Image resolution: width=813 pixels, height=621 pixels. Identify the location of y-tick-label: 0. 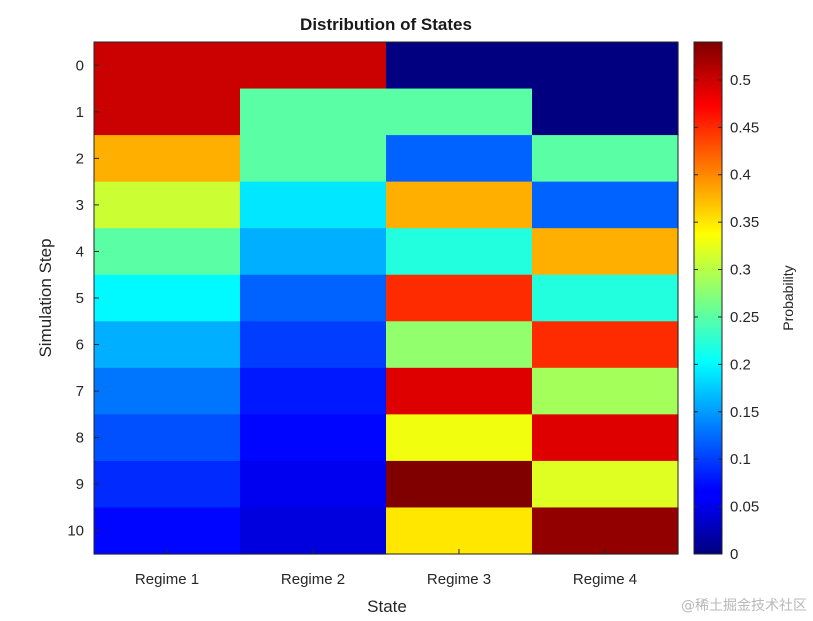
(80, 65).